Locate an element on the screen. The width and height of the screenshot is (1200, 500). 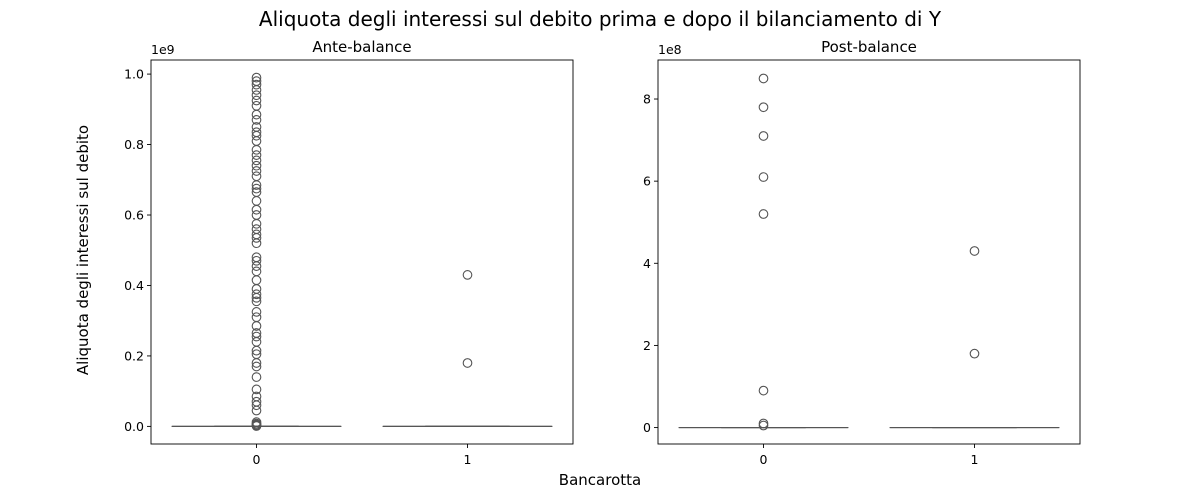
y-tick-label: 0.6 is located at coordinates (134, 215).